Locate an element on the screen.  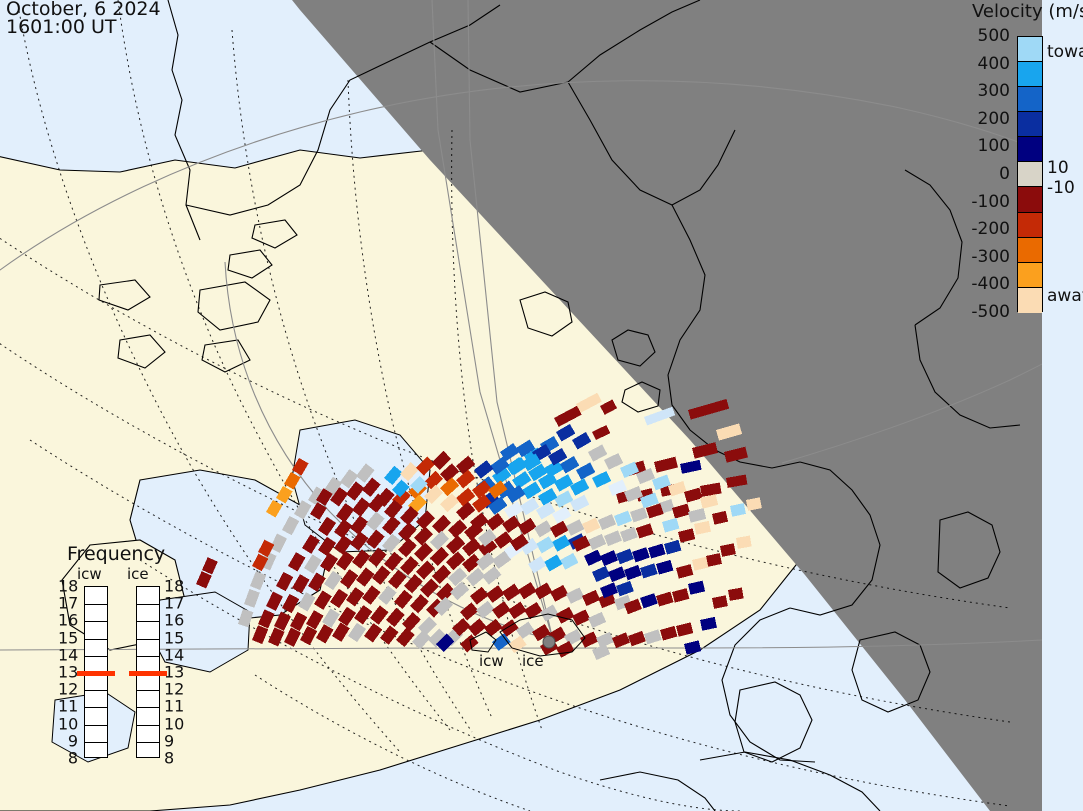
frequency-tick-label-left: 14 is located at coordinates (68, 655).